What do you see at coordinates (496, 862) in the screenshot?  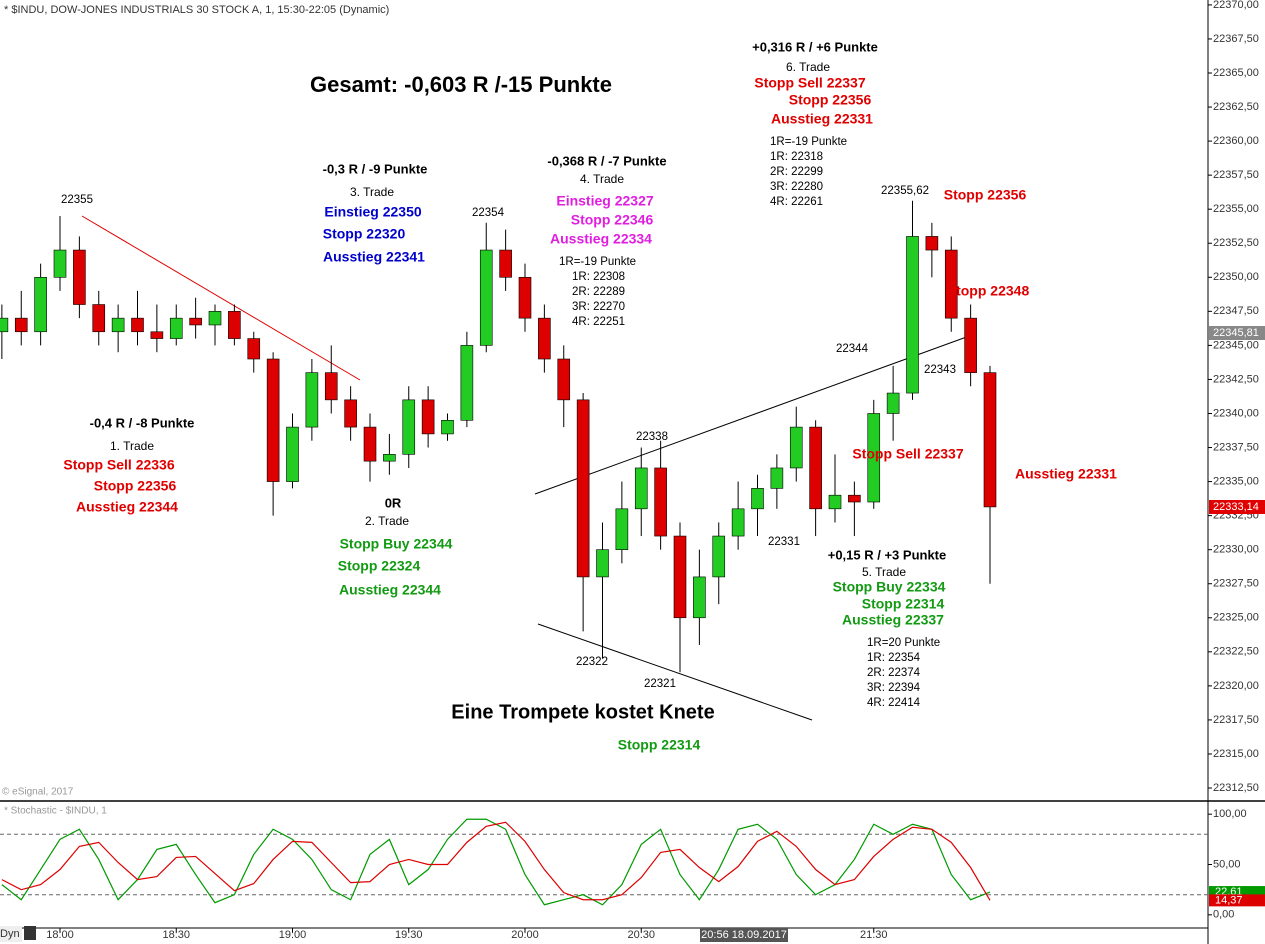 I see `stochastic-line` at bounding box center [496, 862].